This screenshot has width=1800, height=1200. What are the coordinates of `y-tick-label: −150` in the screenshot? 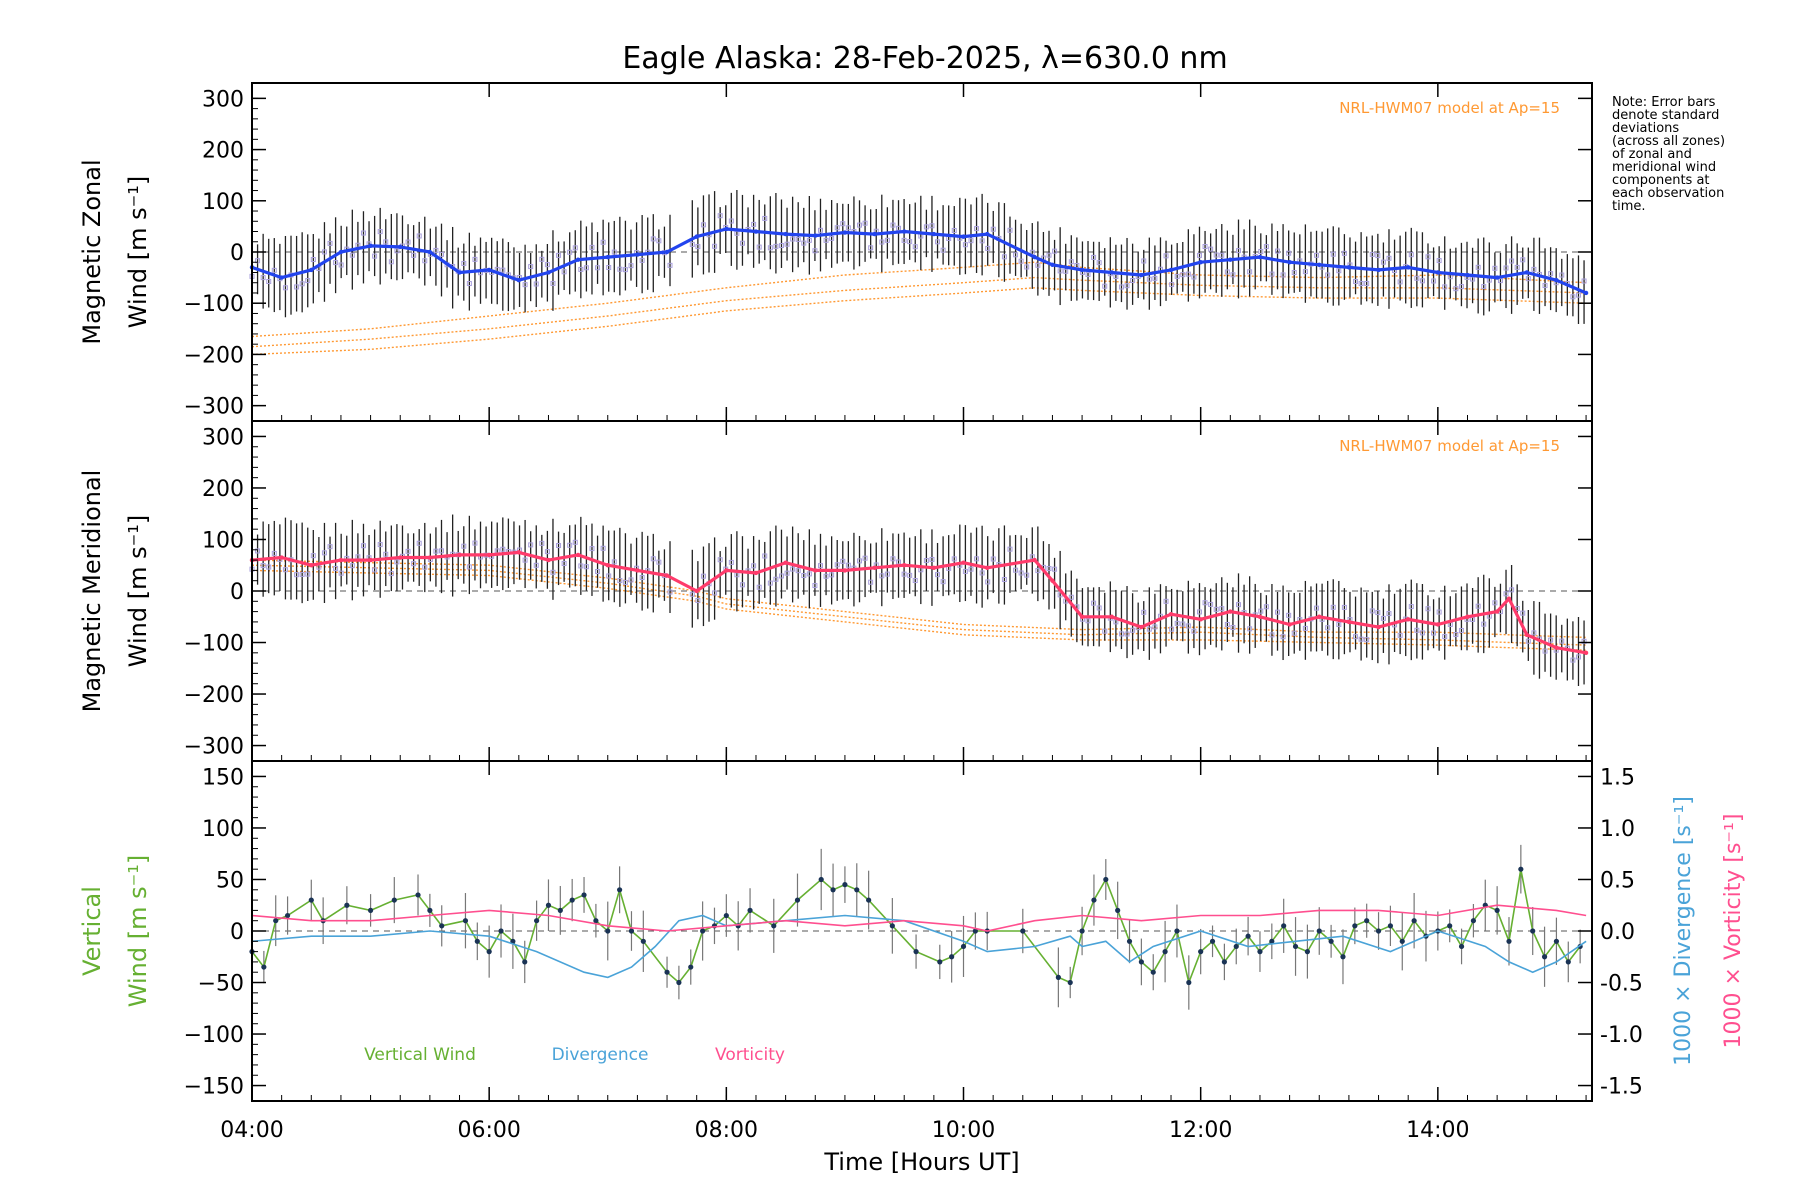 It's located at (214, 1087).